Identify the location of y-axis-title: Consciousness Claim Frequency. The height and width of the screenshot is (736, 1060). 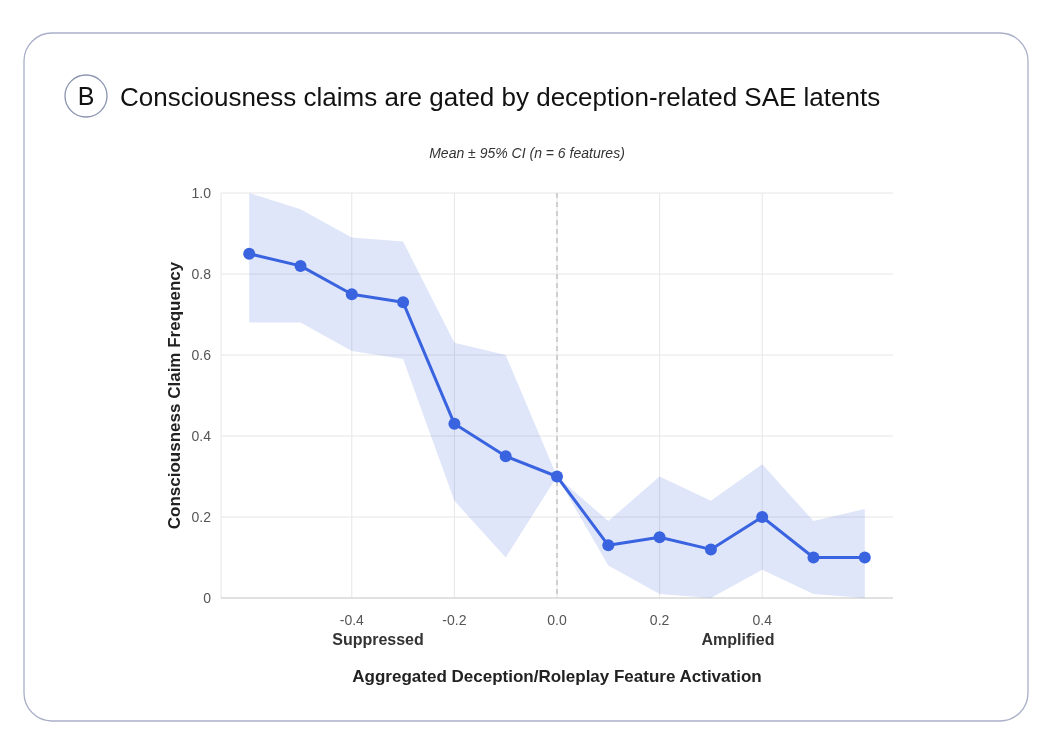
(174, 395).